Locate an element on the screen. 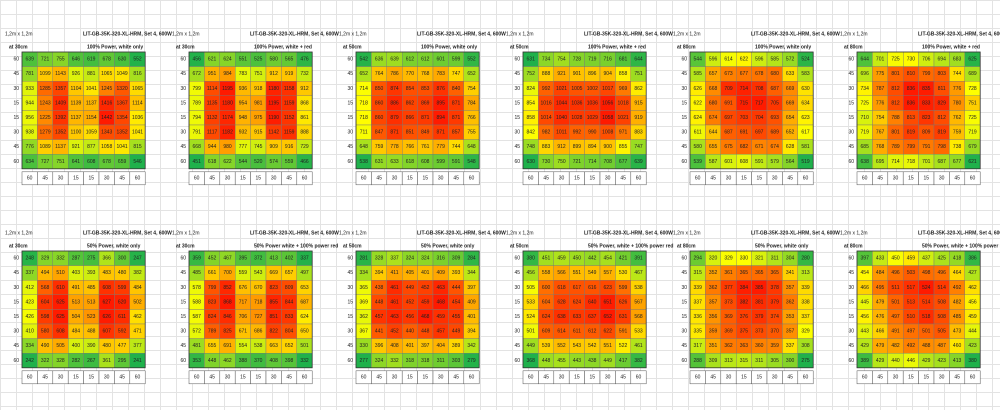 This screenshot has height=410, width=1000. cell-value: 687 is located at coordinates (304, 302).